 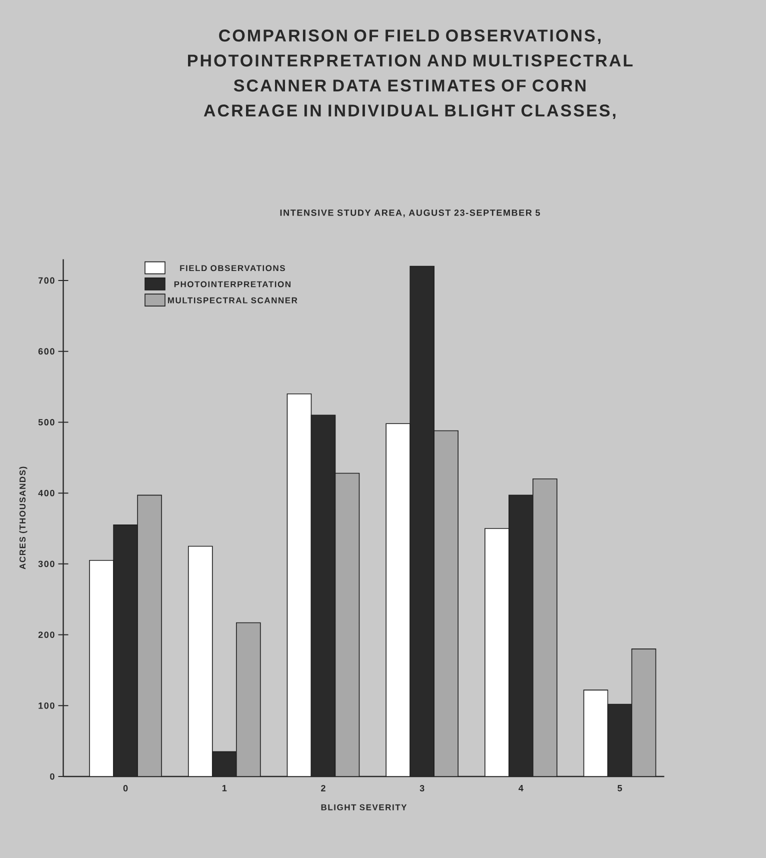 What do you see at coordinates (125, 788) in the screenshot?
I see `x-tick-label: 0` at bounding box center [125, 788].